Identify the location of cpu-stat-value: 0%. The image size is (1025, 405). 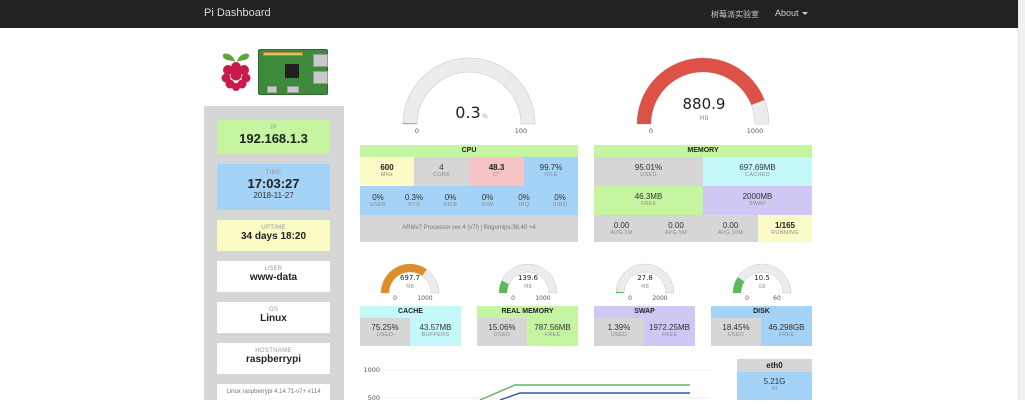
(487, 197).